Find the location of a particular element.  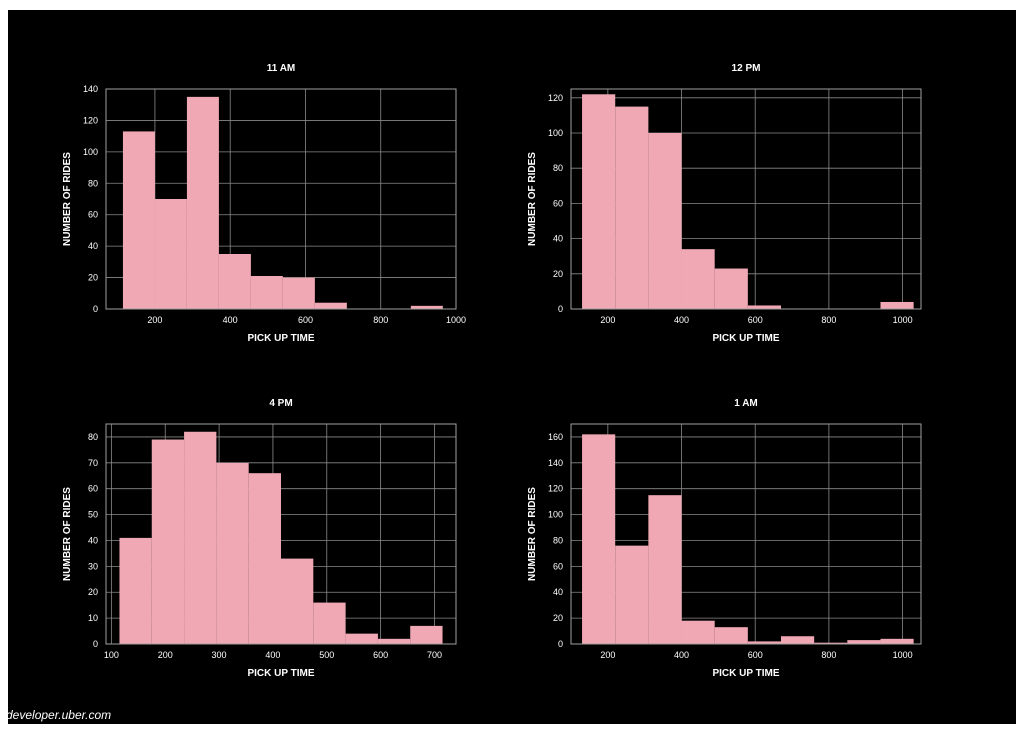

x-tick-label: 100 is located at coordinates (111, 655).